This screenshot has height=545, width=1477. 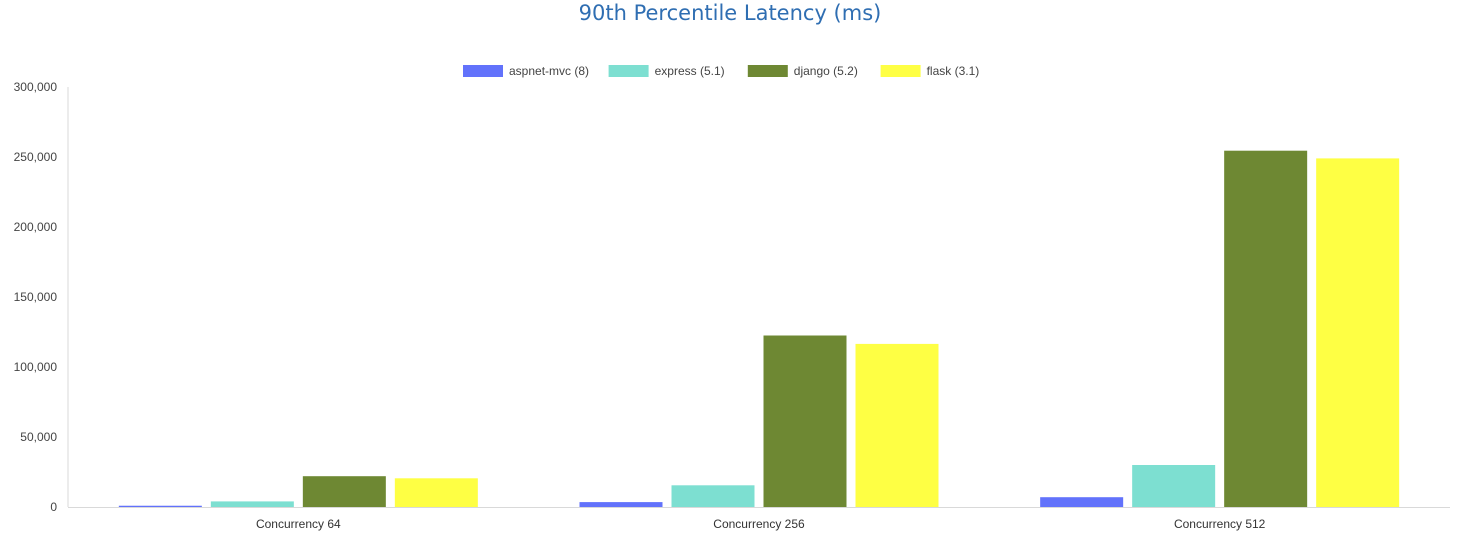 What do you see at coordinates (38, 437) in the screenshot?
I see `y-tick-label: 50,000` at bounding box center [38, 437].